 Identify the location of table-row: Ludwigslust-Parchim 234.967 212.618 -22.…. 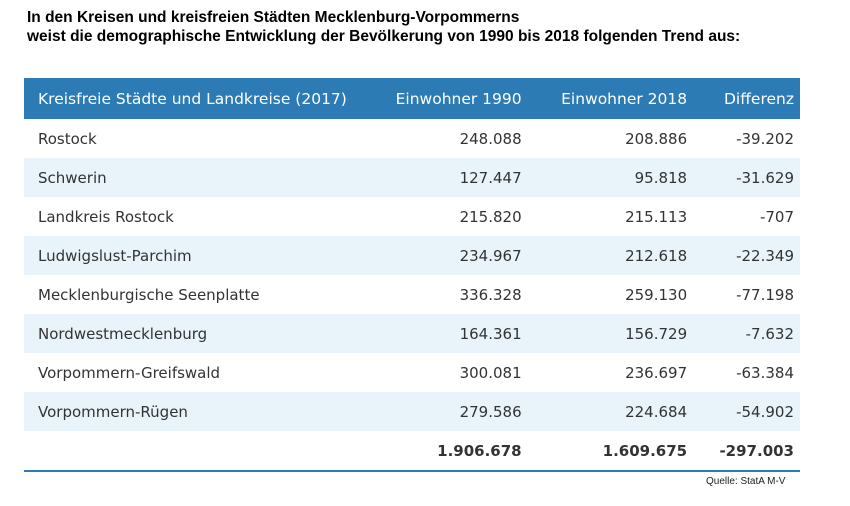
(412, 255).